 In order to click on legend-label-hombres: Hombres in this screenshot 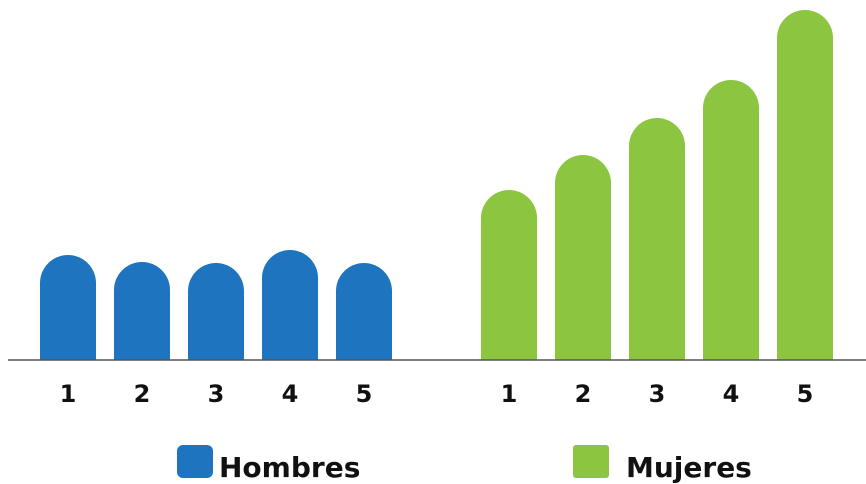, I will do `click(289, 467)`.